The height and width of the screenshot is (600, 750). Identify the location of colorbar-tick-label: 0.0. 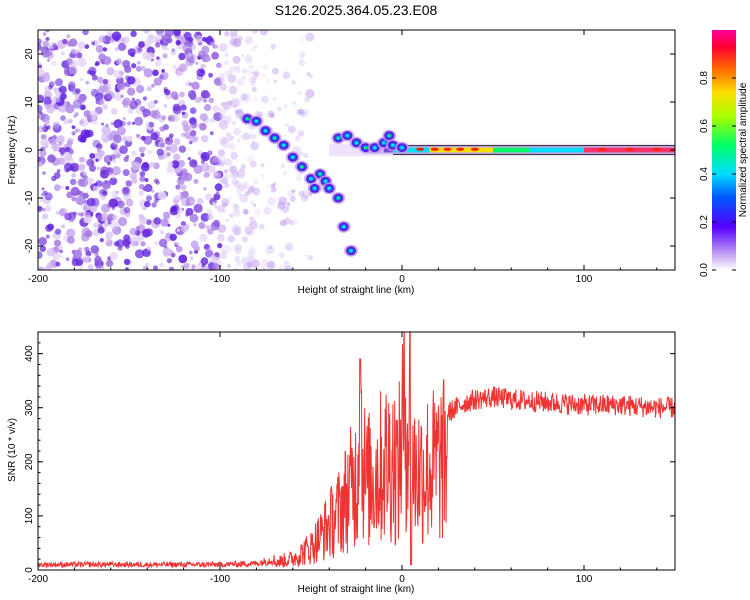
(704, 270).